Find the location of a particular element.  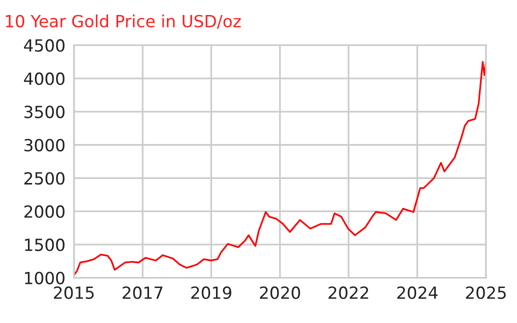

y-tick-label: 4500 is located at coordinates (44, 45).